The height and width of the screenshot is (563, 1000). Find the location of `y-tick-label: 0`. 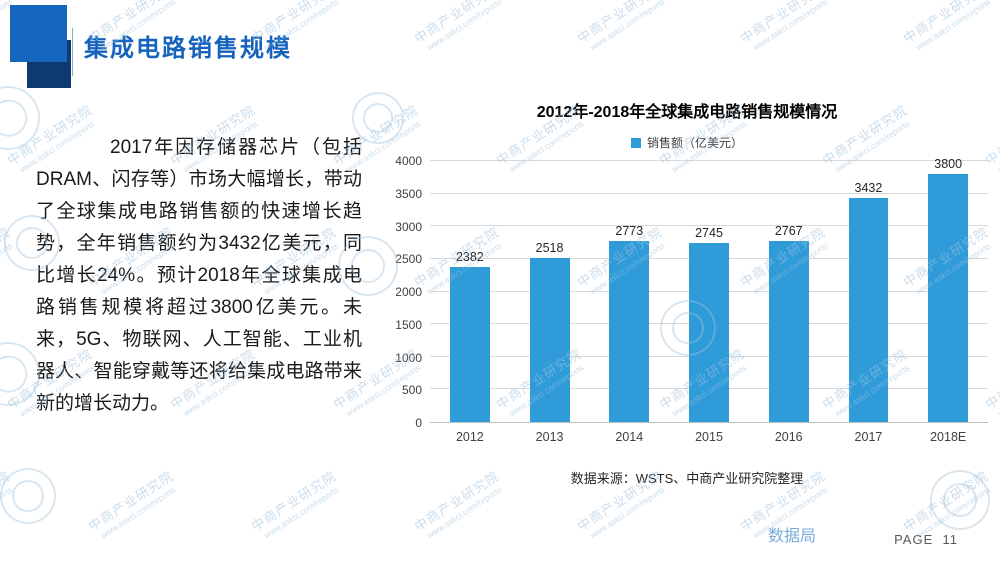

y-tick-label: 0 is located at coordinates (418, 423).